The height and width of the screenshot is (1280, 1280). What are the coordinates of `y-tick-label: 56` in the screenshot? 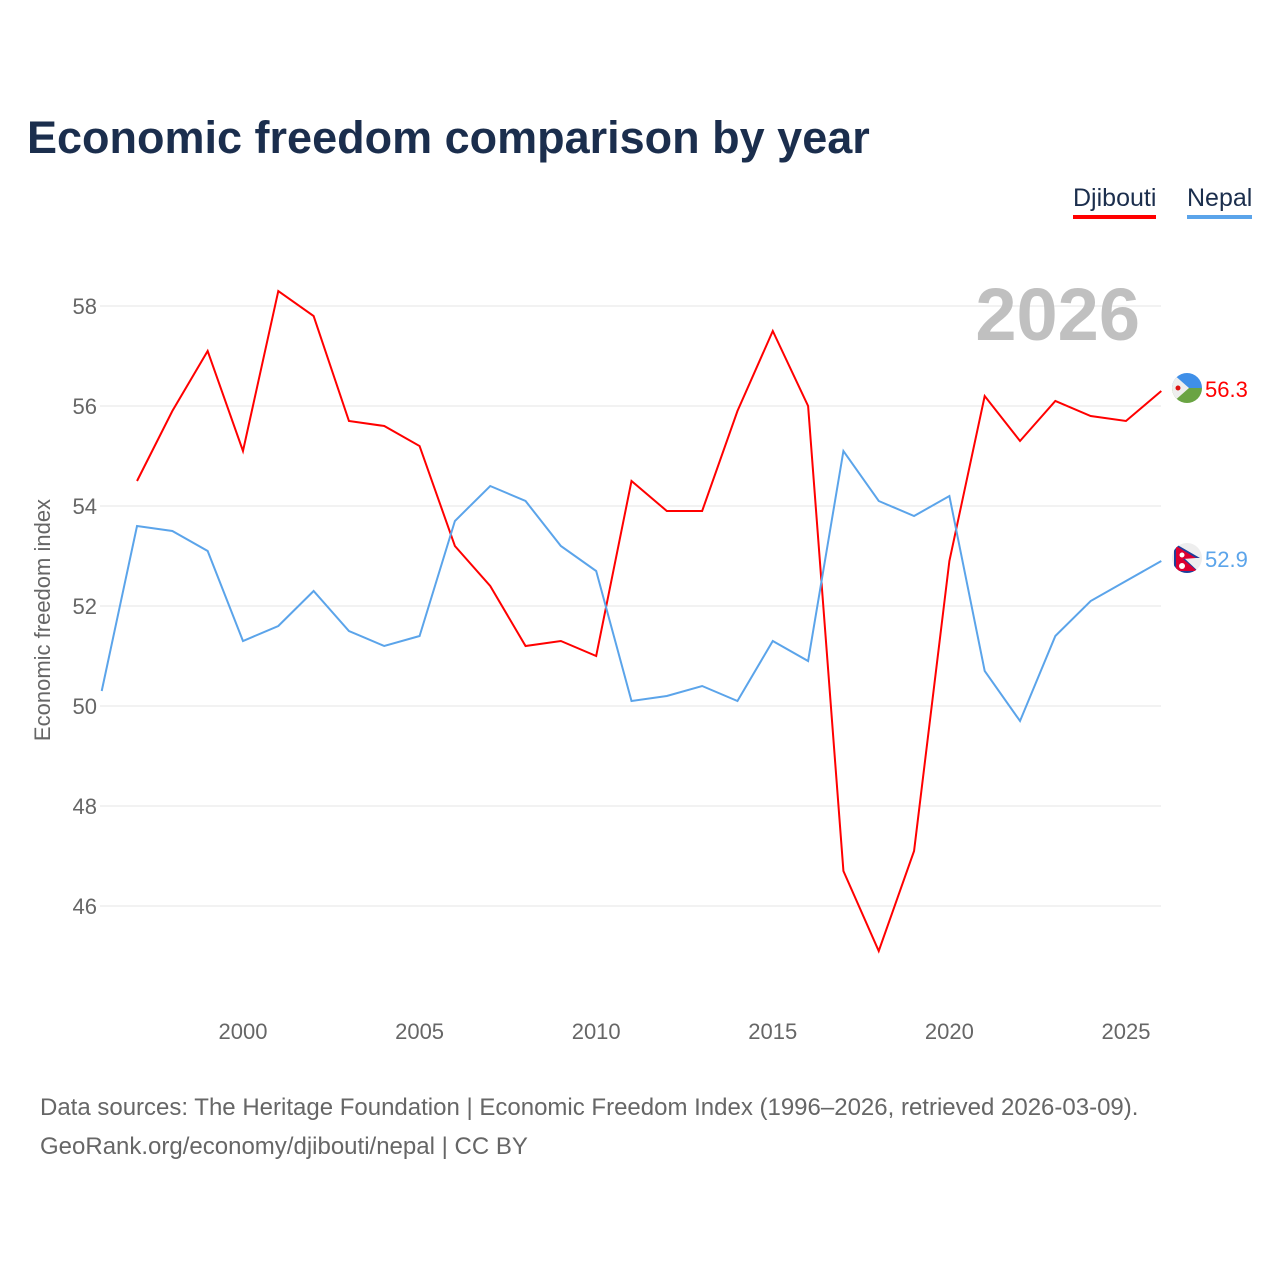 It's located at (85, 406).